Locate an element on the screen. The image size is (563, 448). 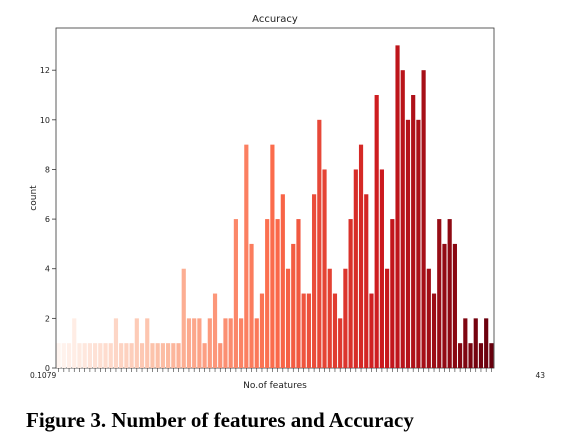
chart-title: Accuracy is located at coordinates (275, 19).